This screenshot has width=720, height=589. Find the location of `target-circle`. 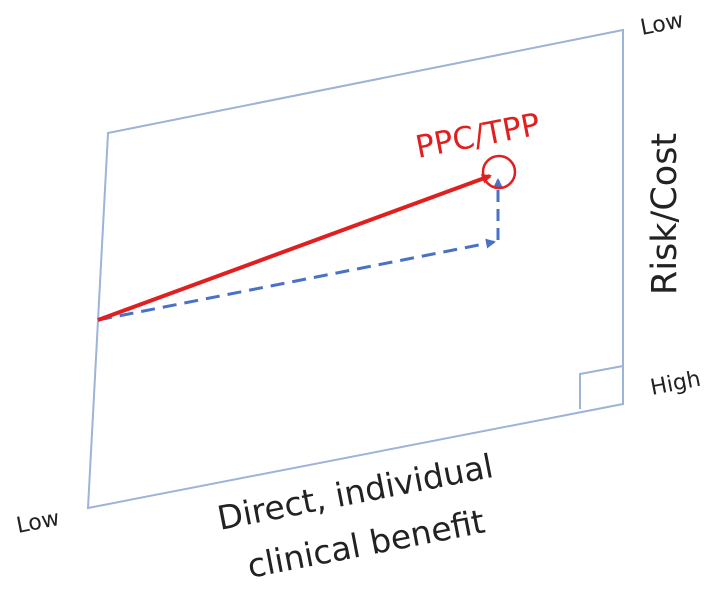

target-circle is located at coordinates (499, 172).